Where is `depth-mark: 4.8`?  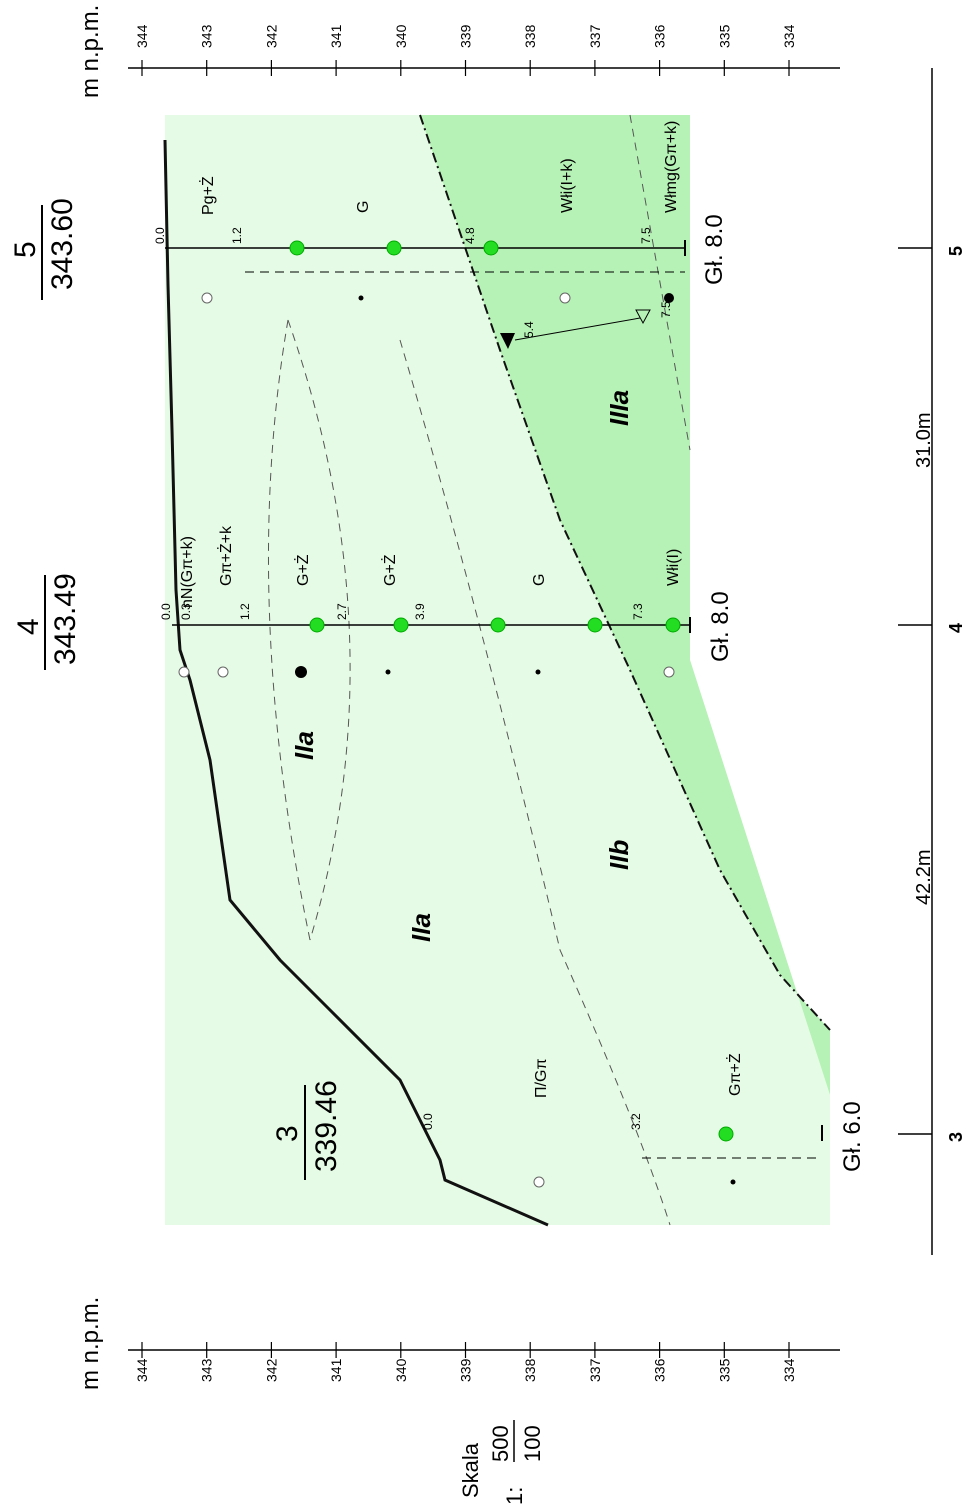 depth-mark: 4.8 is located at coordinates (470, 235).